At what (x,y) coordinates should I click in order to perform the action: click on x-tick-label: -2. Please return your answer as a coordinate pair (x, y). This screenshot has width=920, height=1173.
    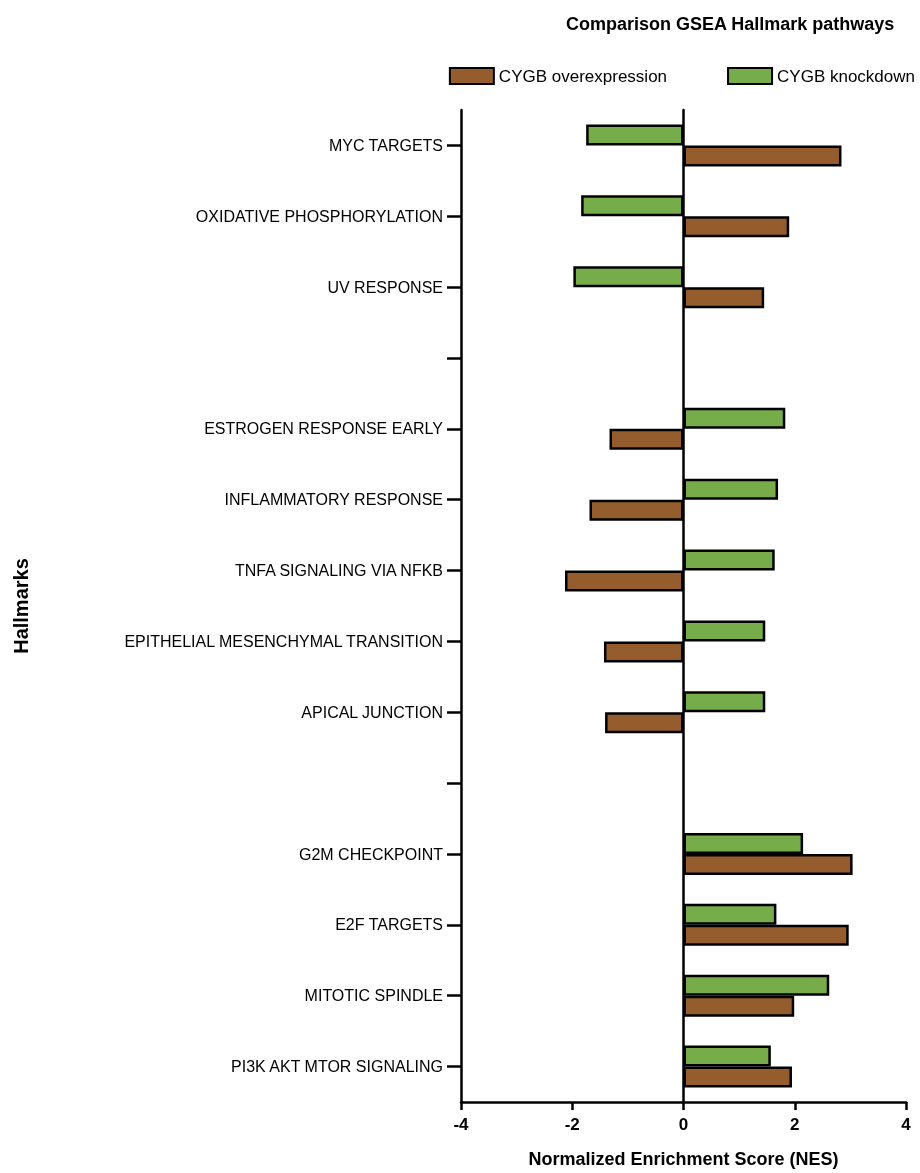
    Looking at the image, I should click on (572, 1124).